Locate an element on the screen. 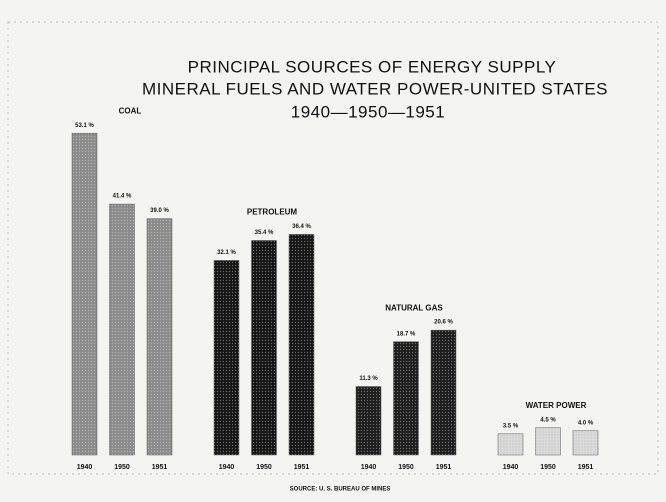  group-label: NATURAL GAS is located at coordinates (414, 307).